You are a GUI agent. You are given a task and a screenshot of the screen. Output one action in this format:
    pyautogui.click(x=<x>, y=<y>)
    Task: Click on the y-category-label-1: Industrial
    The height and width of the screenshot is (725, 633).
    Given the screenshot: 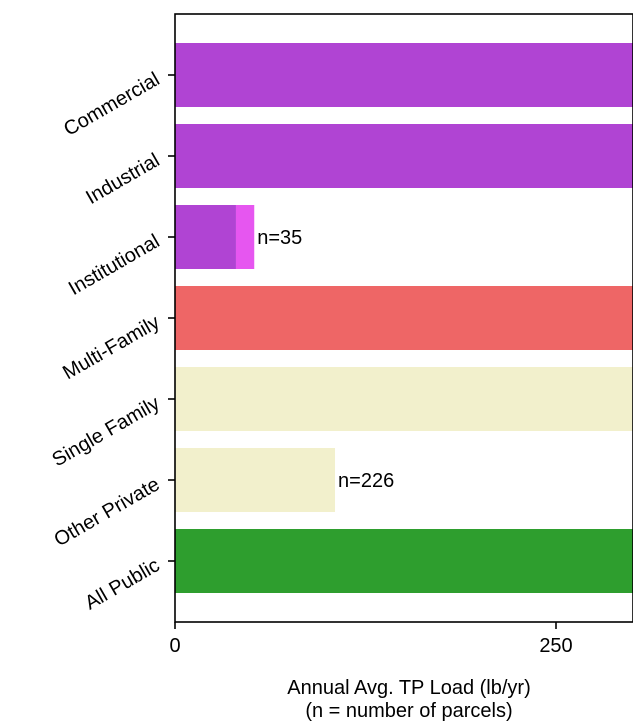 What is the action you would take?
    pyautogui.click(x=122, y=179)
    